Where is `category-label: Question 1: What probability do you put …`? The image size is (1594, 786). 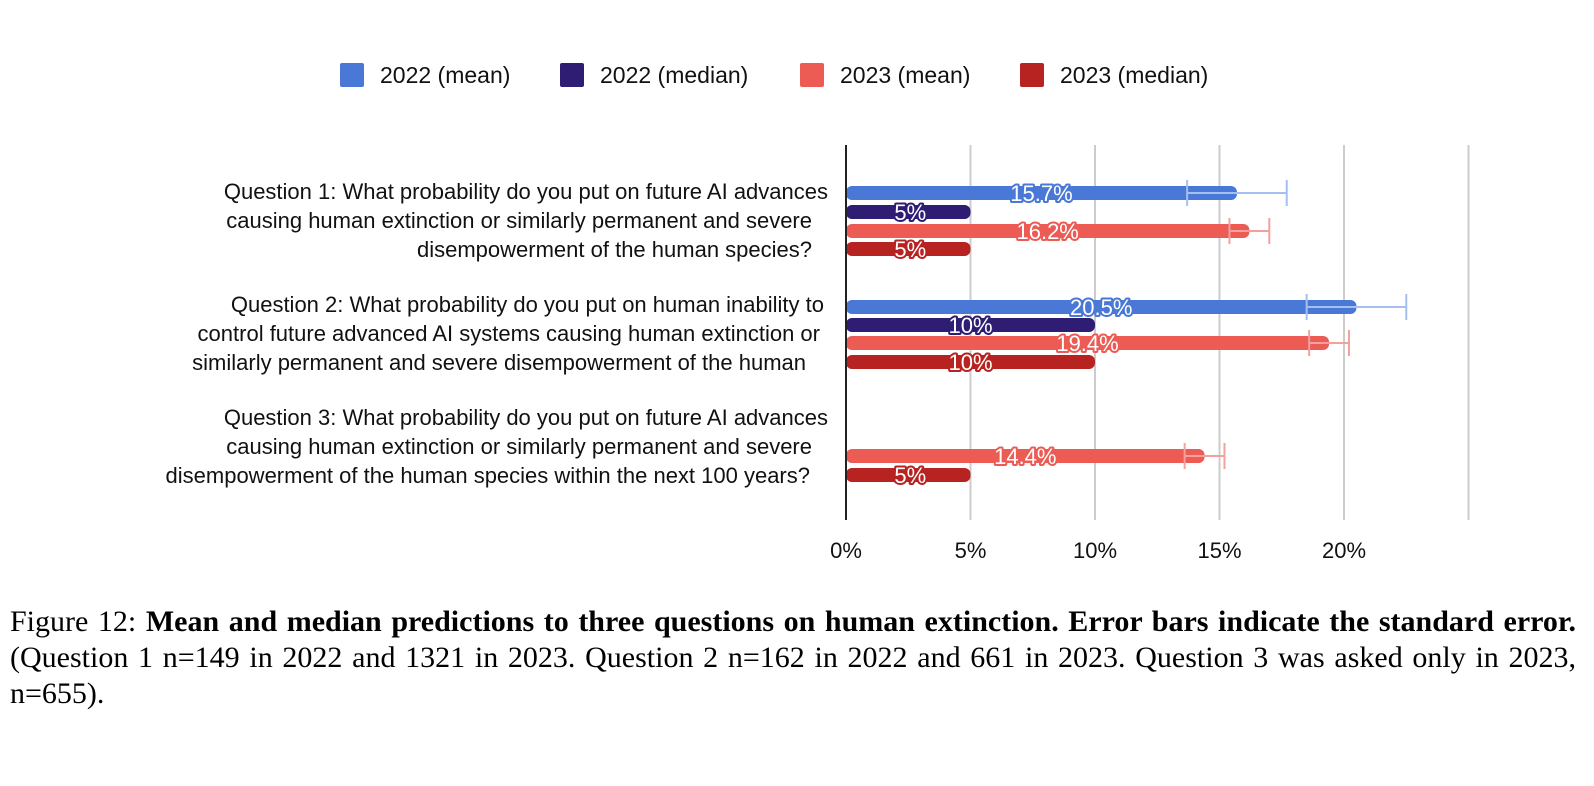
category-label: Question 1: What probability do you put … is located at coordinates (526, 191).